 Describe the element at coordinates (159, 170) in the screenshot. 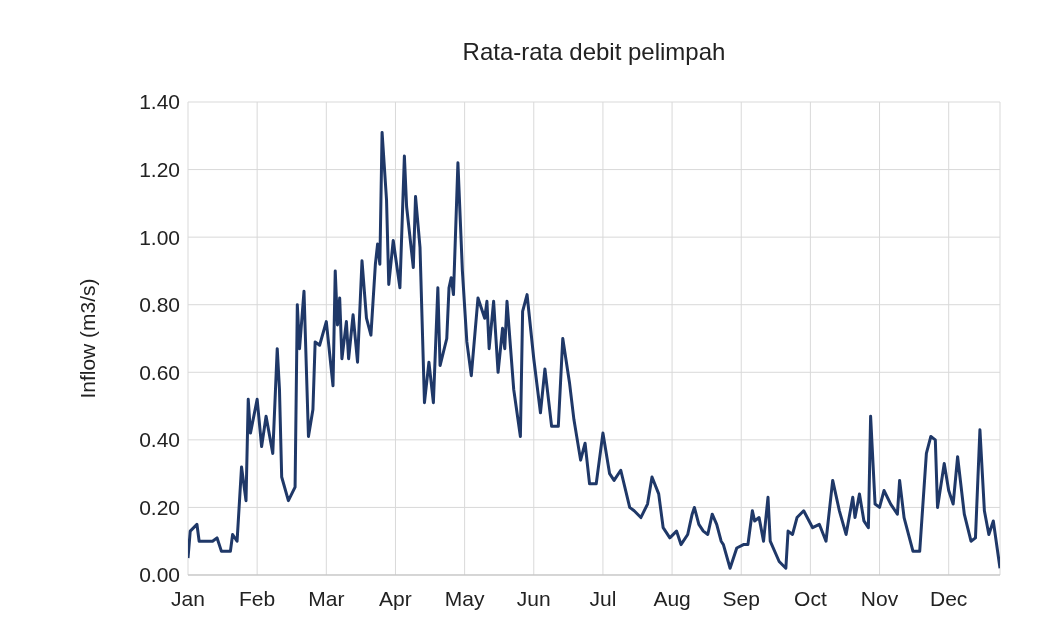

I see `y-tick-label: 1.20` at that location.